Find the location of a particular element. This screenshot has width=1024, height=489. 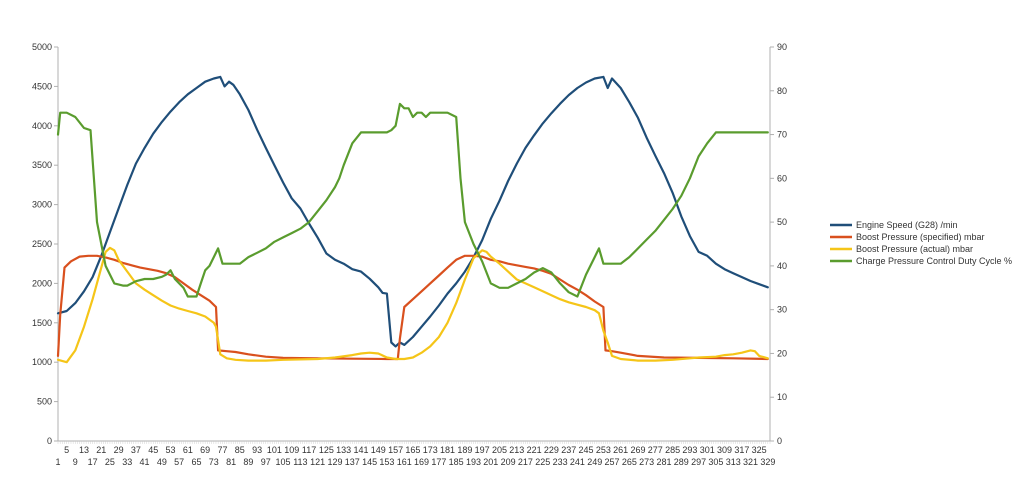

right-tick-label: 60 is located at coordinates (782, 178).